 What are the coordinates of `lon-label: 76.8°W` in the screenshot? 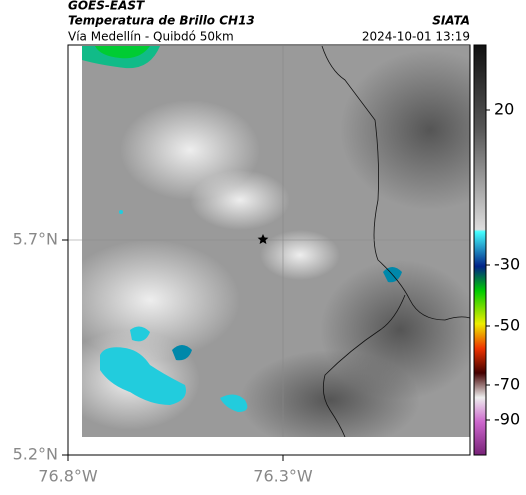 It's located at (68, 476).